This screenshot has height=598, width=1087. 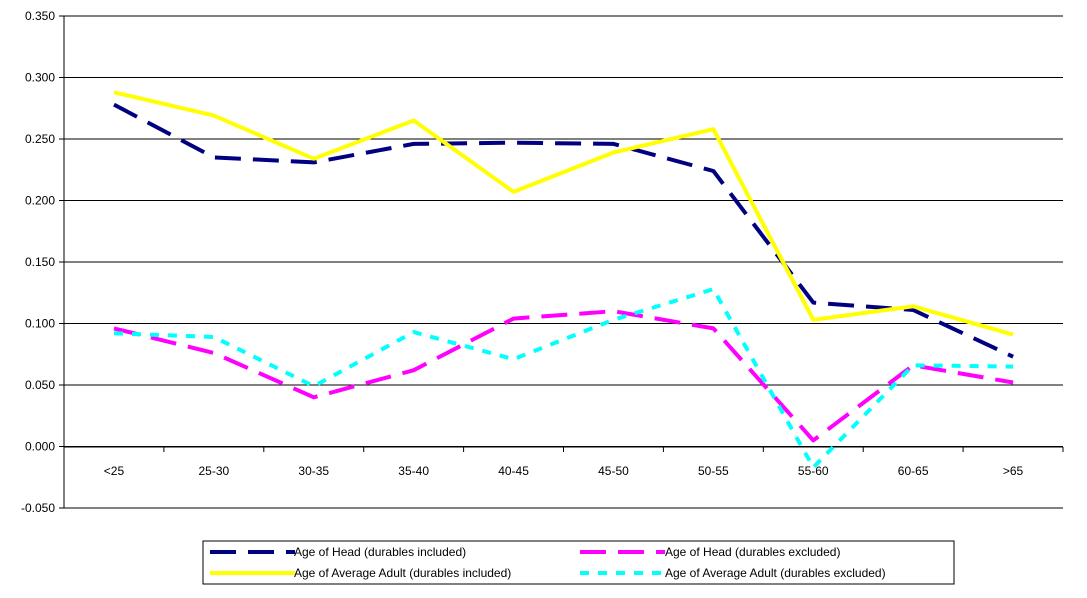 I want to click on x-tick-label: 55-60, so click(x=813, y=471).